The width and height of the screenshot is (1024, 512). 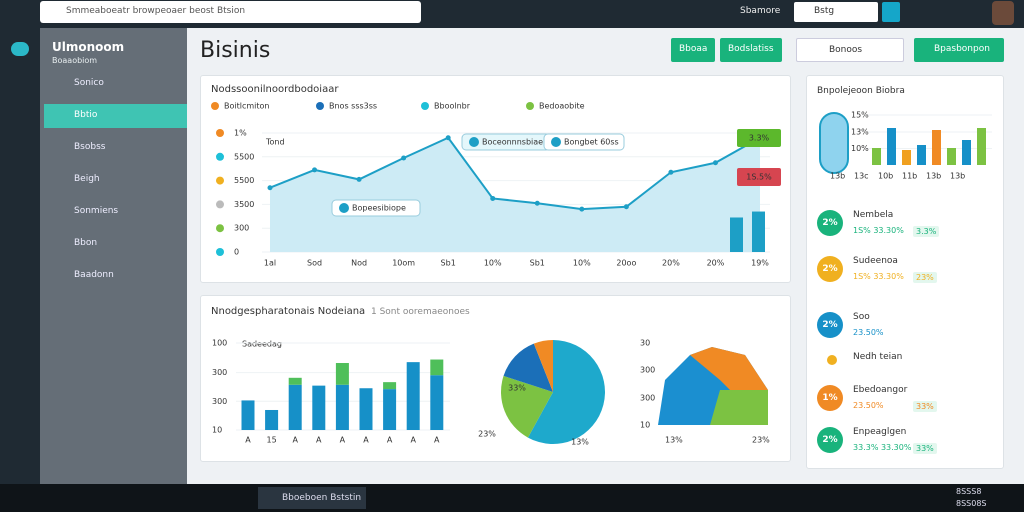 I want to click on icon-rail, so click(x=20, y=256).